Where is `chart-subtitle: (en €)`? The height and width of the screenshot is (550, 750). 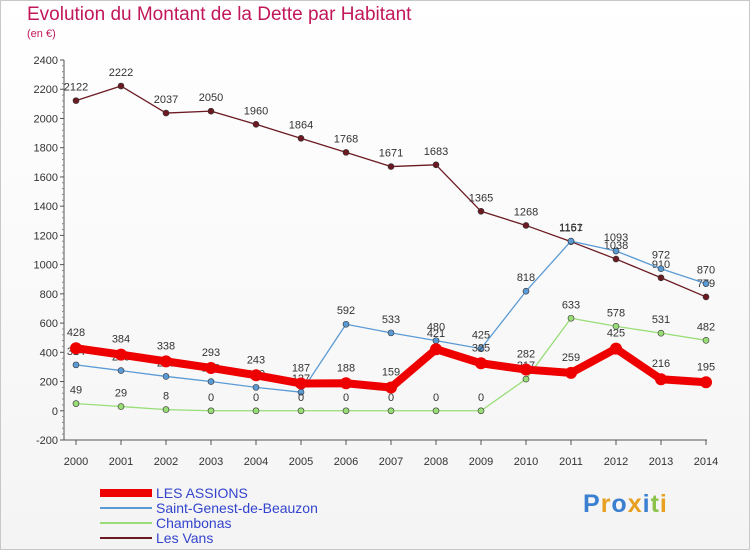
chart-subtitle: (en €) is located at coordinates (41, 34).